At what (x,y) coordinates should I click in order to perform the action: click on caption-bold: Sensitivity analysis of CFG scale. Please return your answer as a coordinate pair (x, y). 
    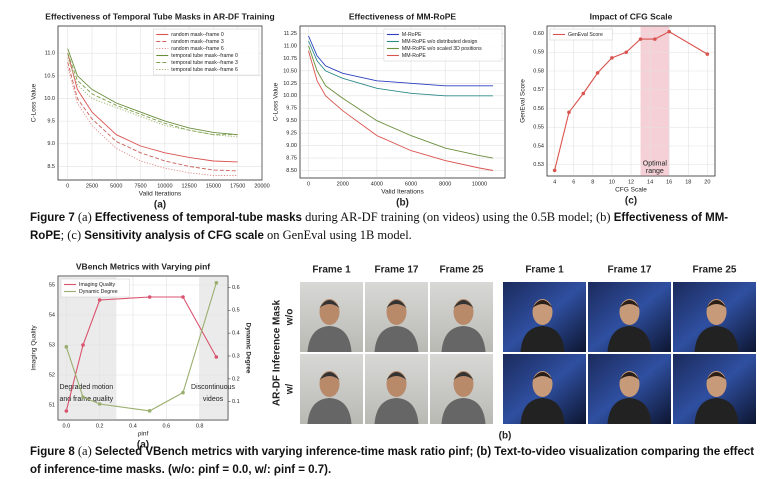
    Looking at the image, I should click on (174, 236).